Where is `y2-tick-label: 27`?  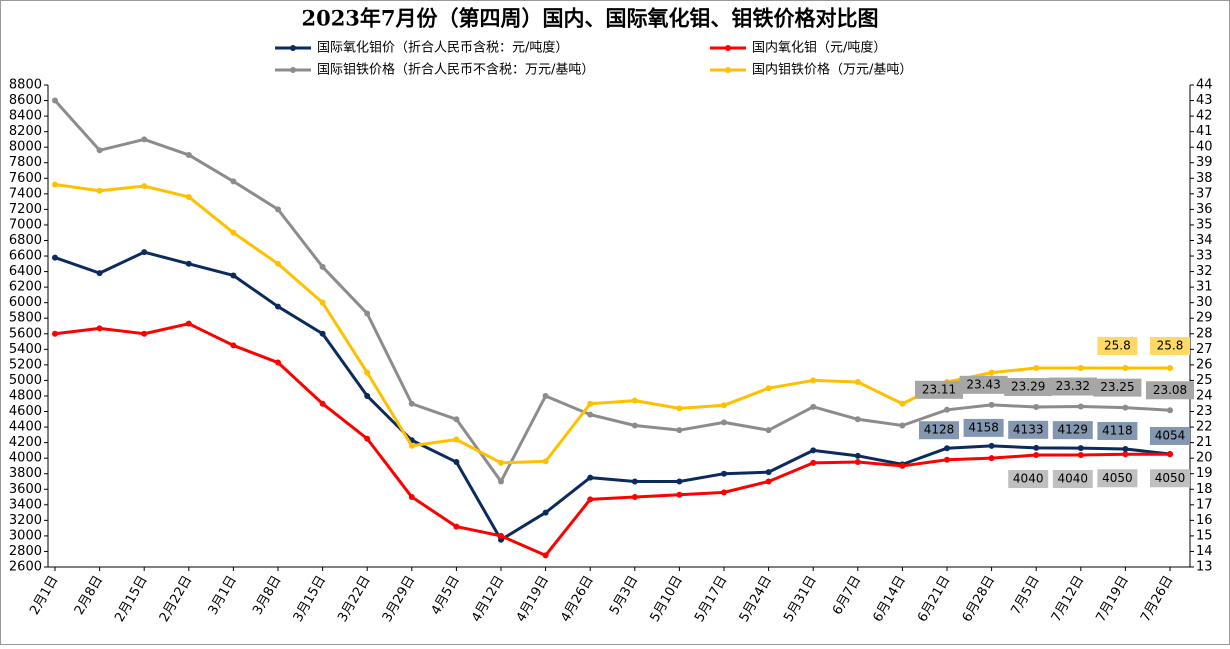
y2-tick-label: 27 is located at coordinates (1204, 349).